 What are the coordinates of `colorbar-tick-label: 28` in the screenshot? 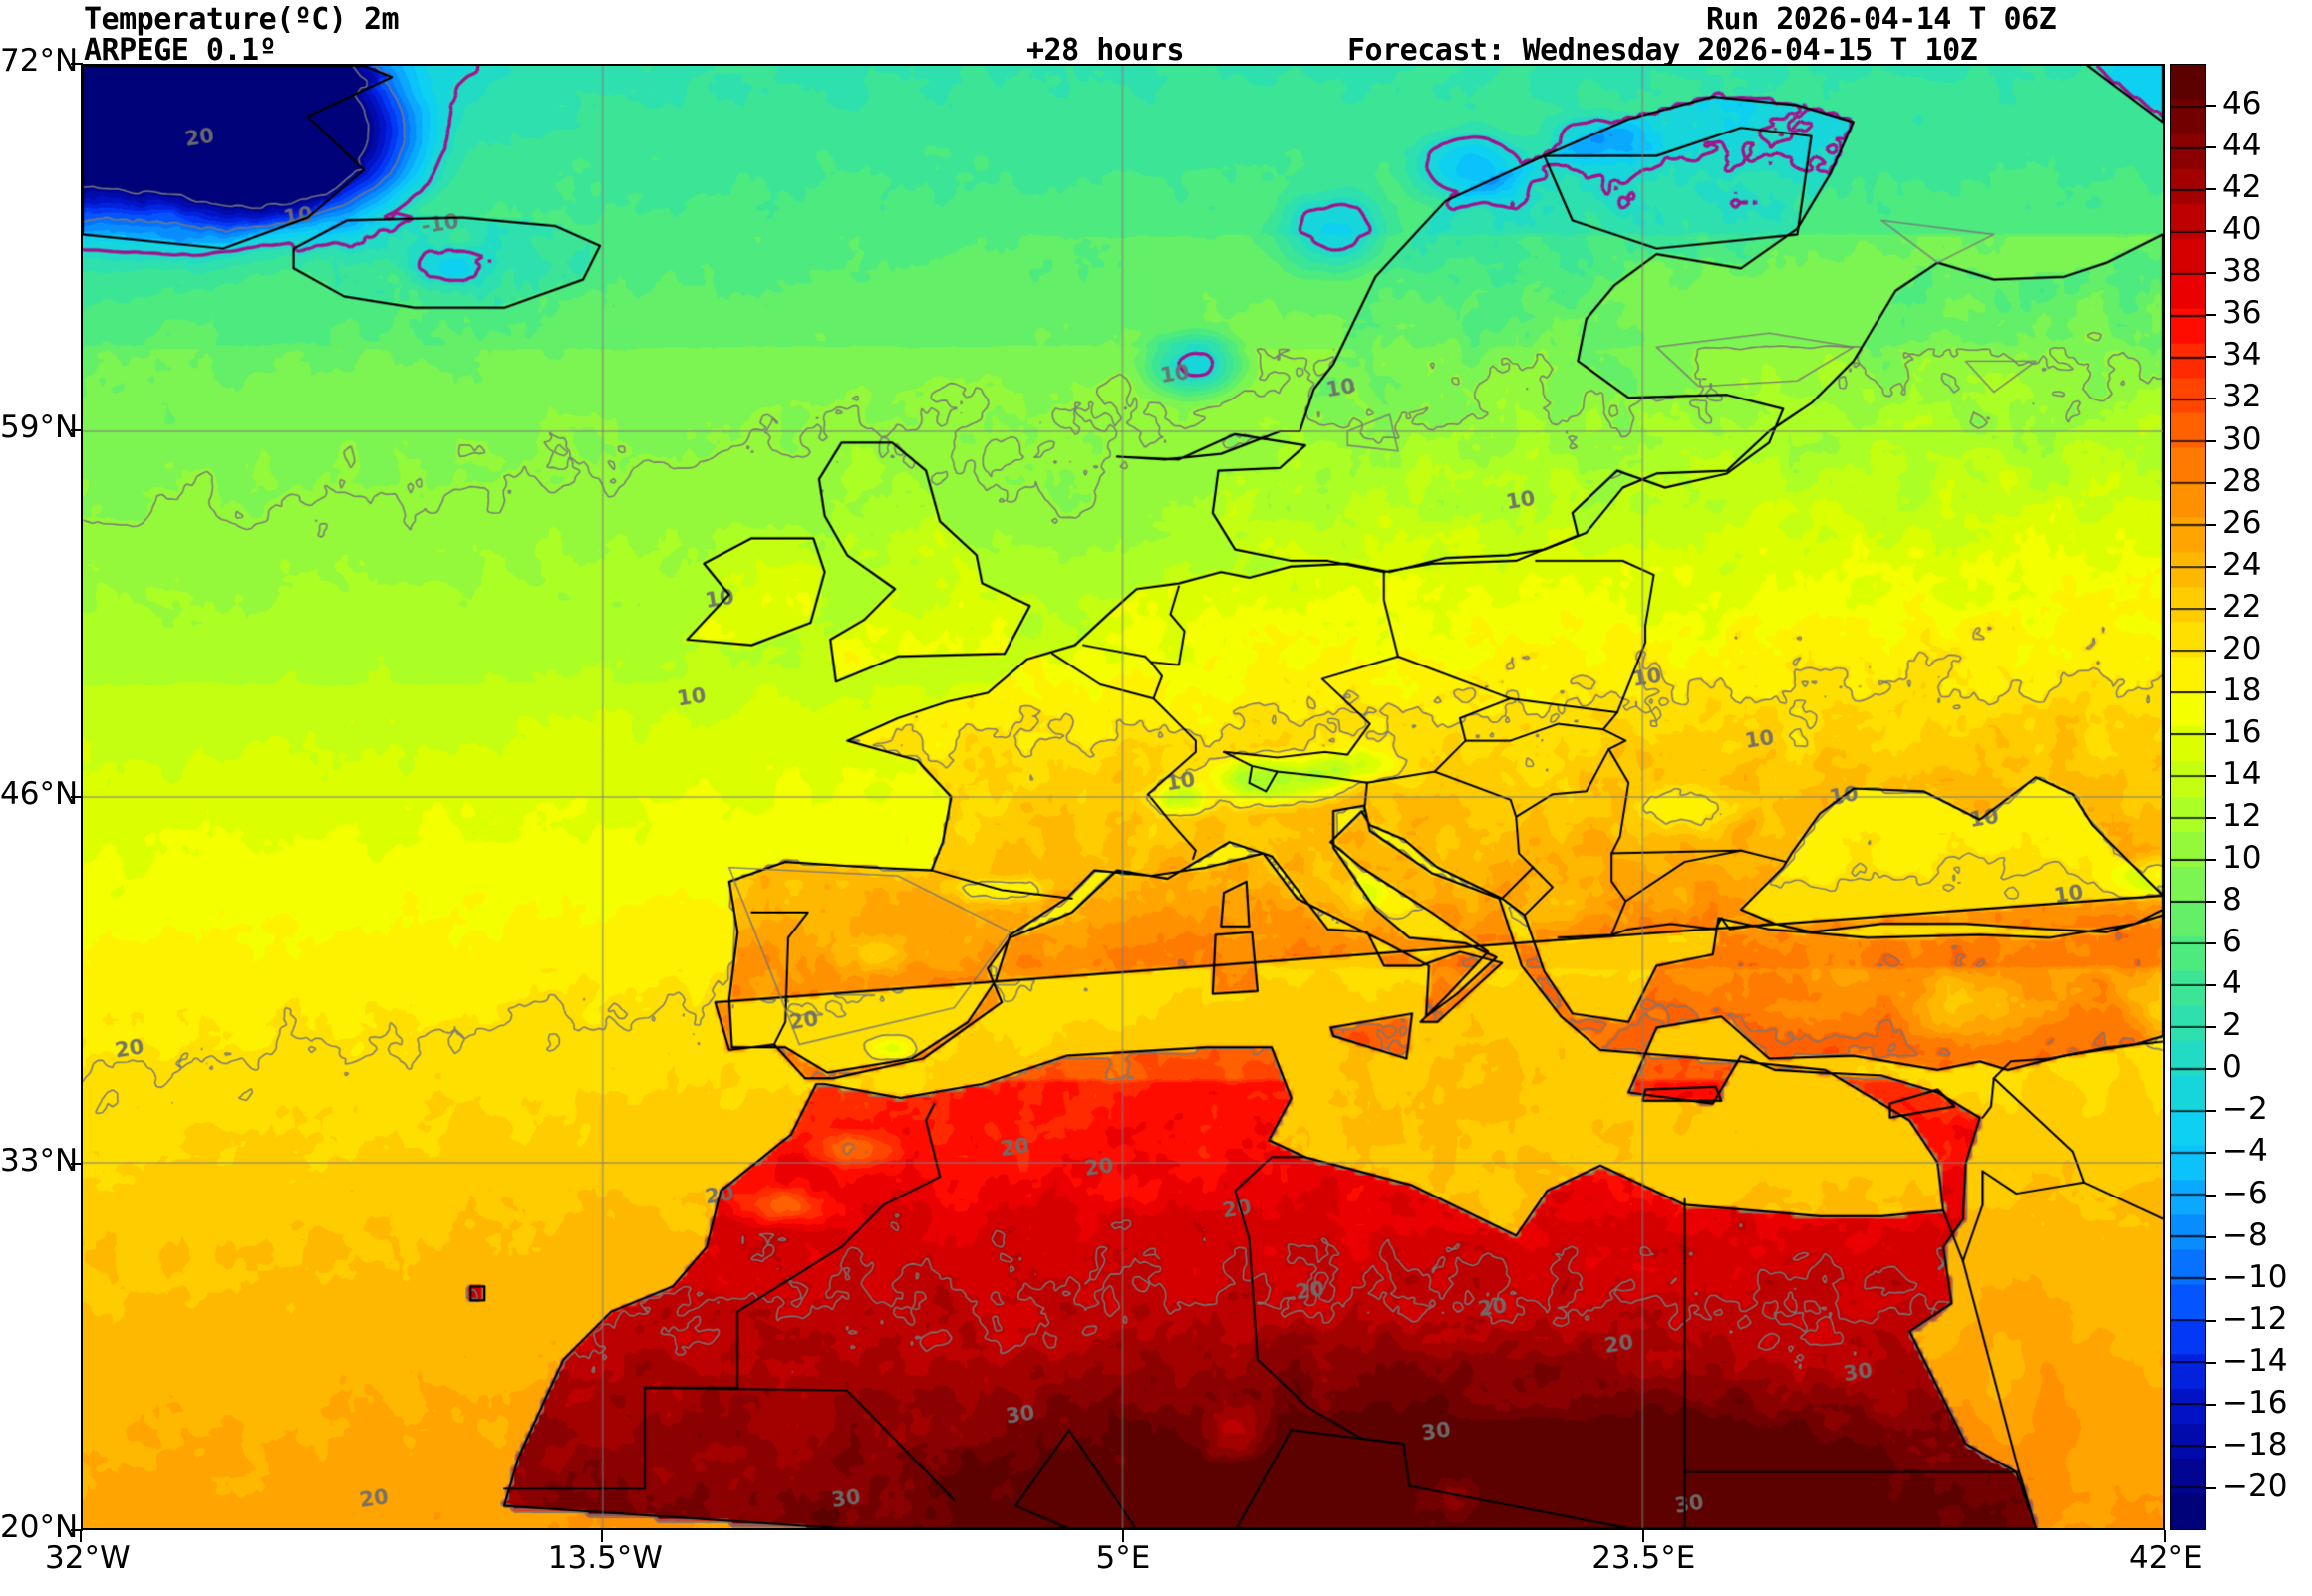 It's located at (2242, 480).